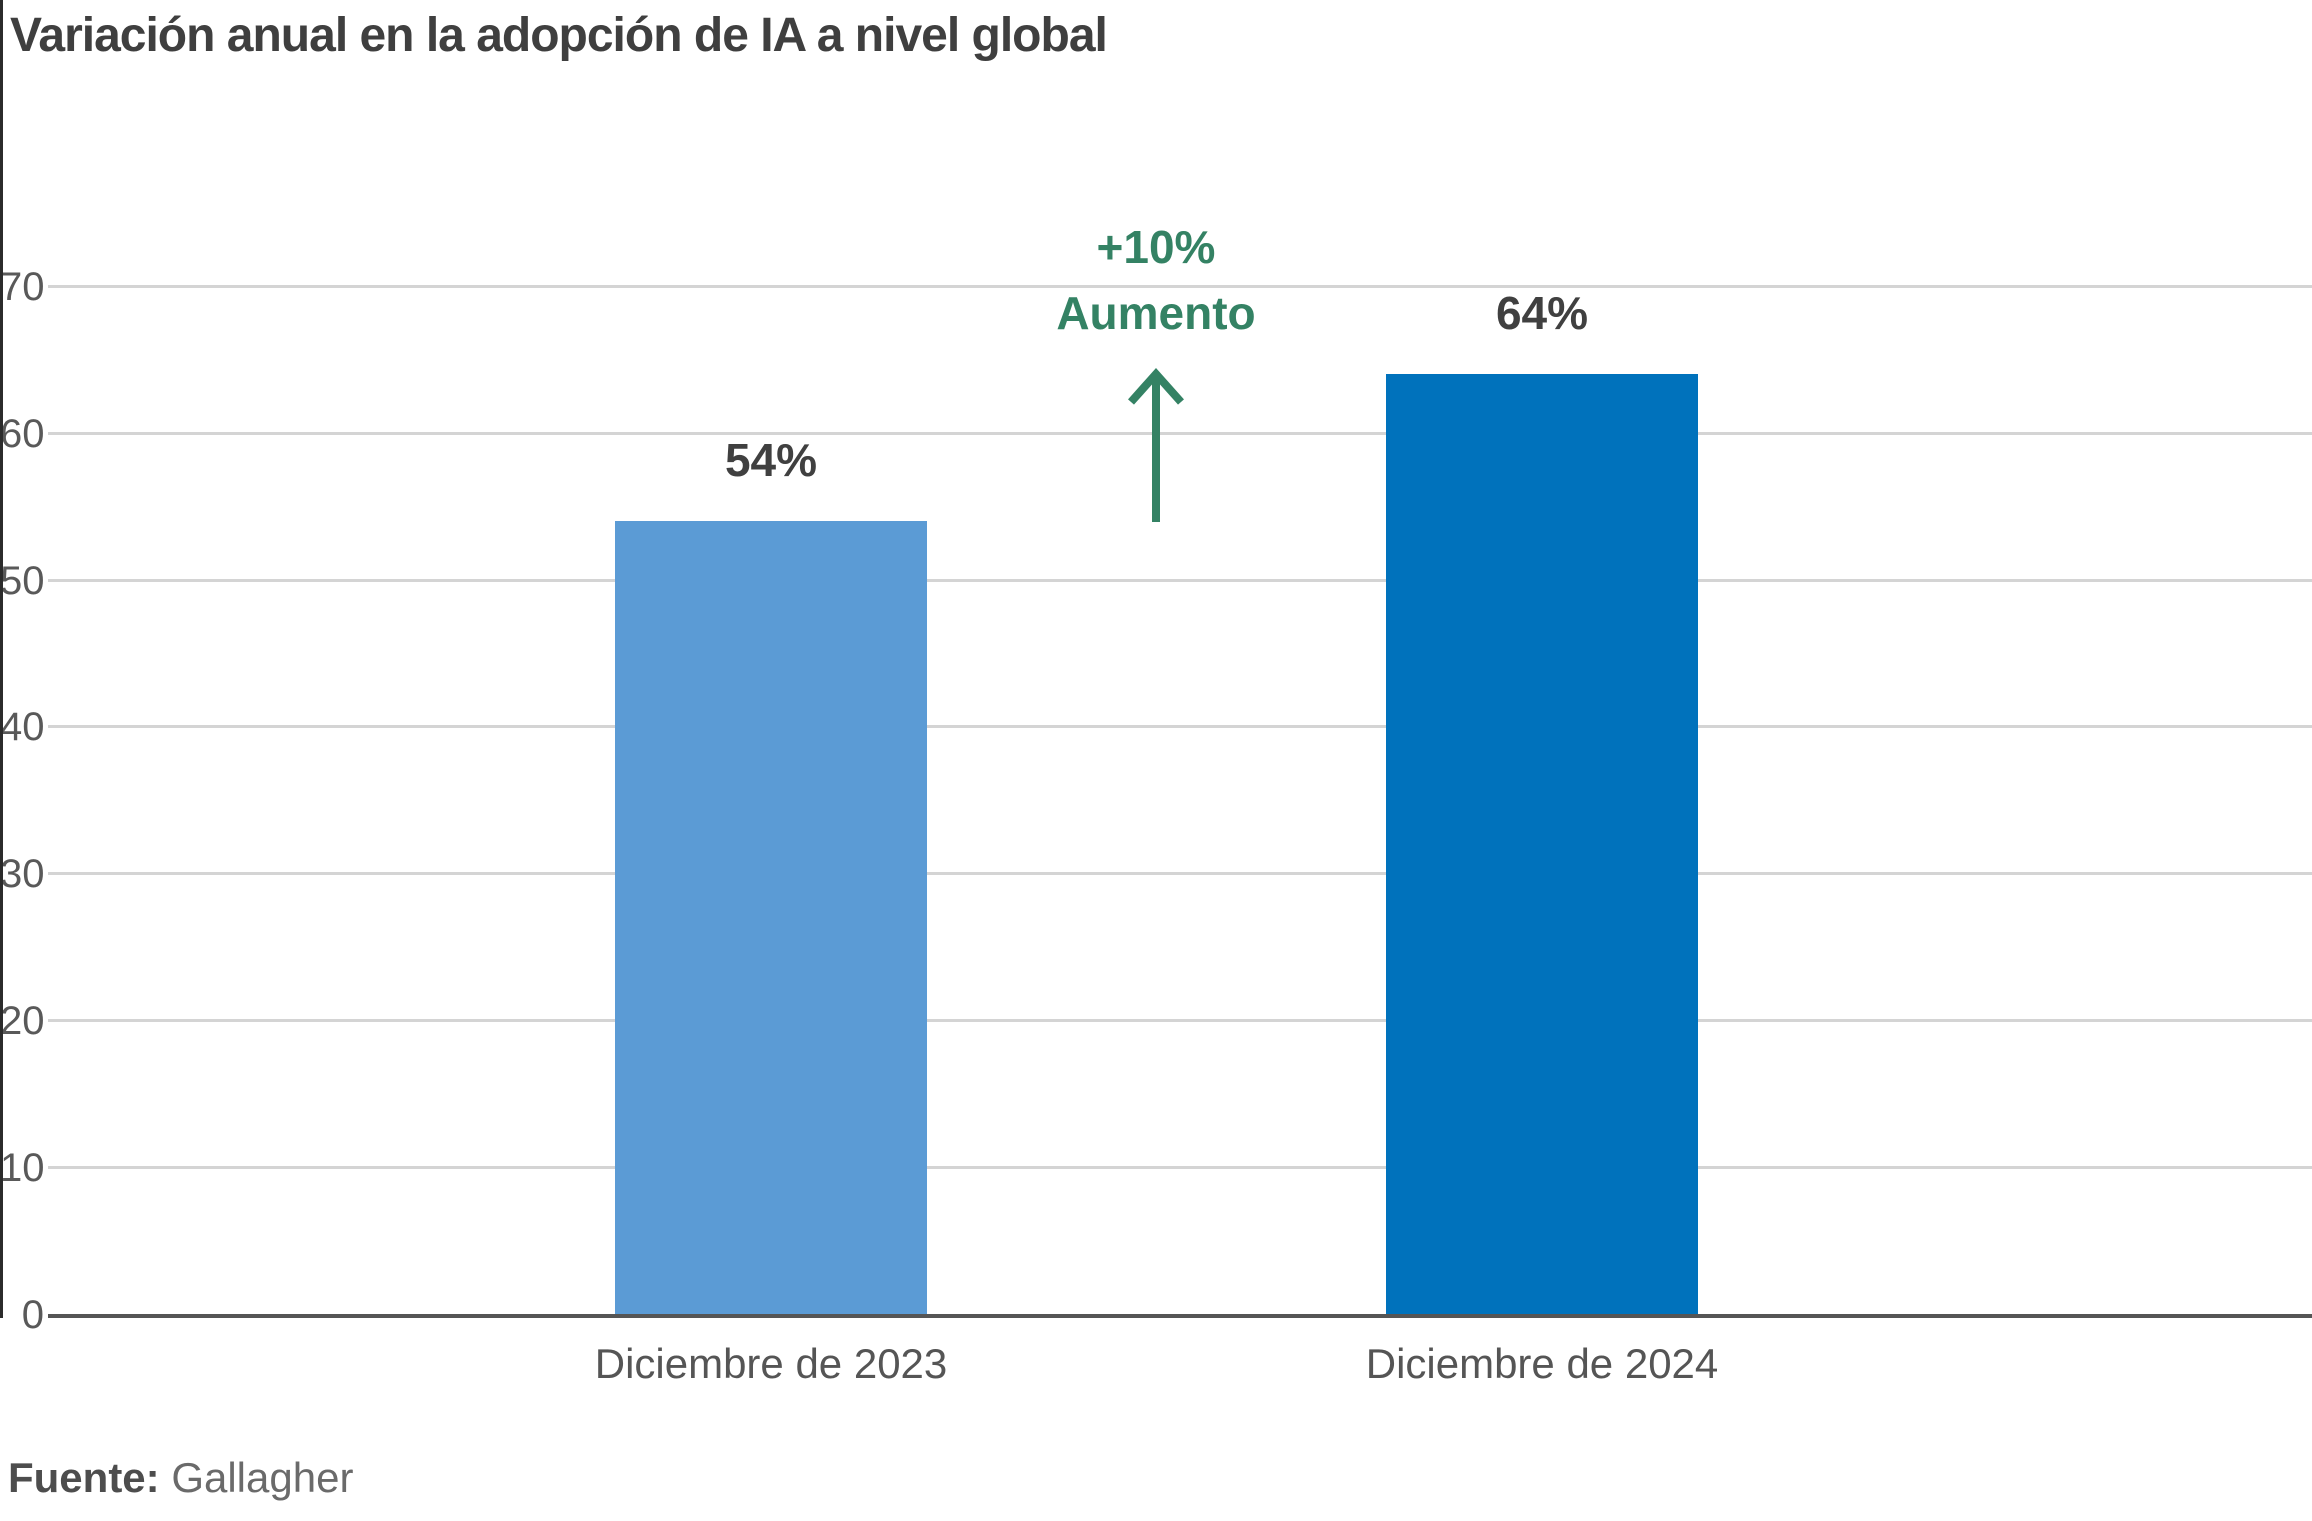  I want to click on annotation-caption: Aumento, so click(1156, 313).